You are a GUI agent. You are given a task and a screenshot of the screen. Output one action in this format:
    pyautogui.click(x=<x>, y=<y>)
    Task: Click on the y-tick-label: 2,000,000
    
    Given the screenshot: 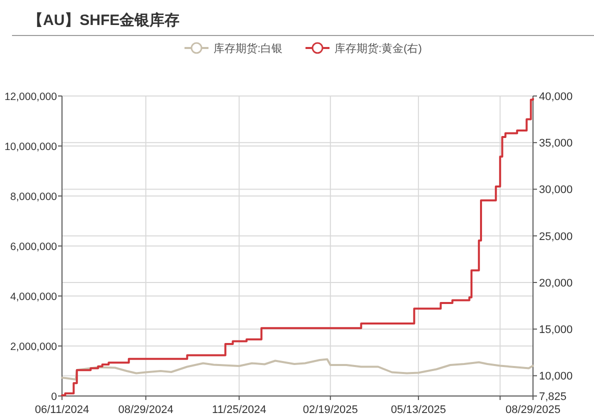 What is the action you would take?
    pyautogui.click(x=34, y=347)
    